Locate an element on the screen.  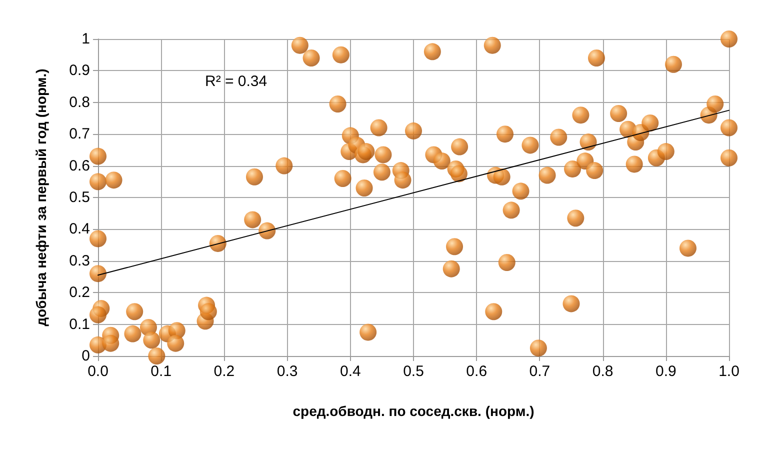
y-tick-label: 1 is located at coordinates (86, 39).